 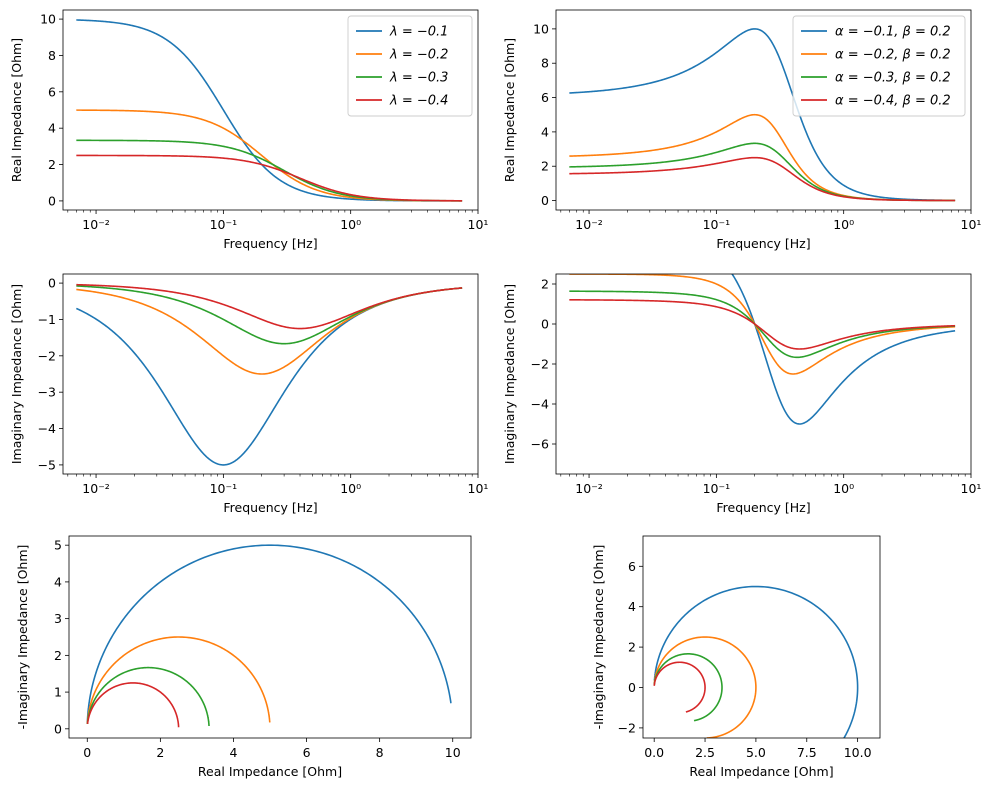 I want to click on x-tick-label: 8, so click(x=380, y=752).